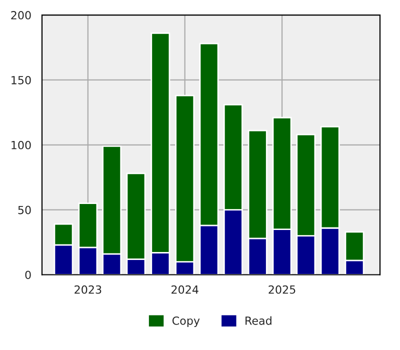  I want to click on x-tick-label: 2024, so click(185, 289).